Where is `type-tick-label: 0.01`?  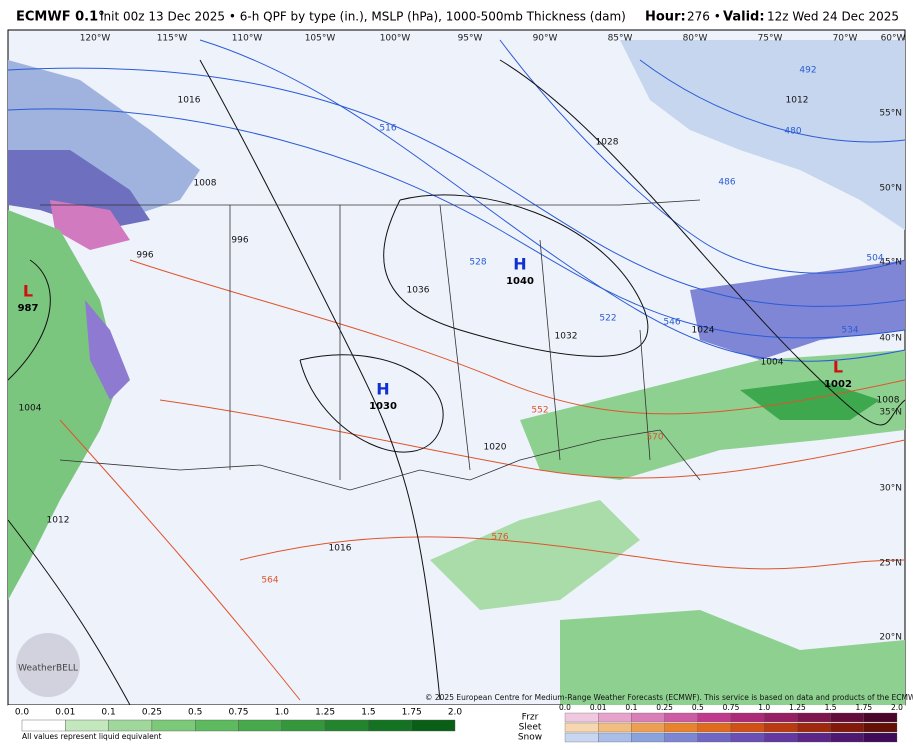 type-tick-label: 0.01 is located at coordinates (598, 707).